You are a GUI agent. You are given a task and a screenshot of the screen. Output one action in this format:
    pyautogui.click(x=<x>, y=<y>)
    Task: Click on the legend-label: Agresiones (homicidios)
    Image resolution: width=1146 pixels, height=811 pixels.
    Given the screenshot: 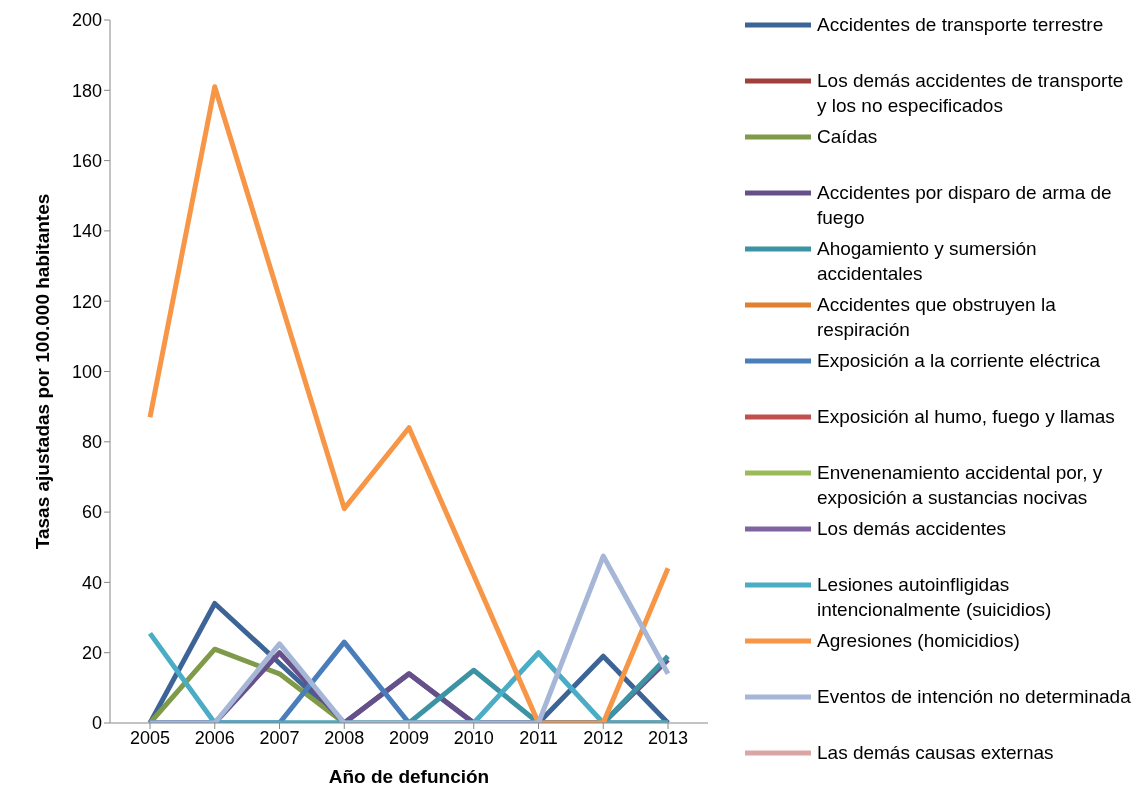 What is the action you would take?
    pyautogui.click(x=918, y=641)
    